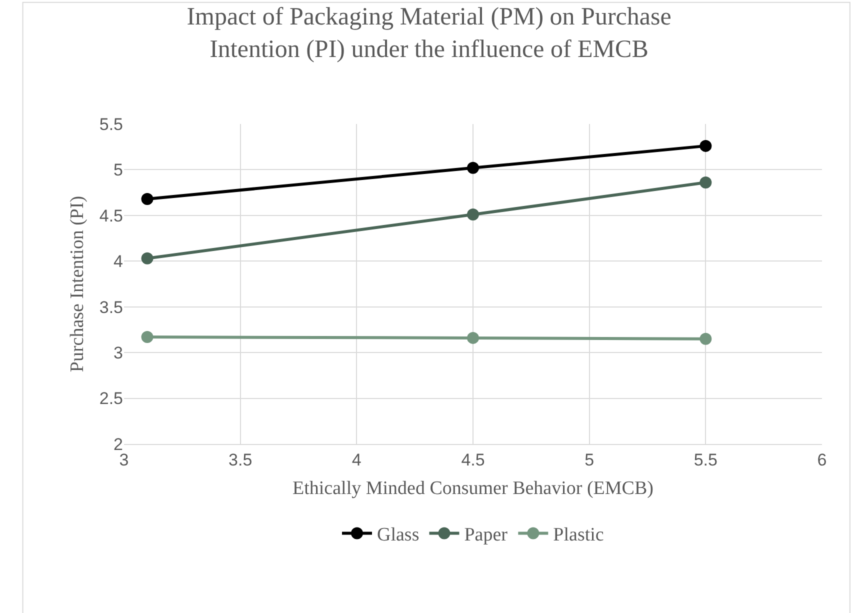  Describe the element at coordinates (111, 307) in the screenshot. I see `y-tick-label: 3.5` at that location.